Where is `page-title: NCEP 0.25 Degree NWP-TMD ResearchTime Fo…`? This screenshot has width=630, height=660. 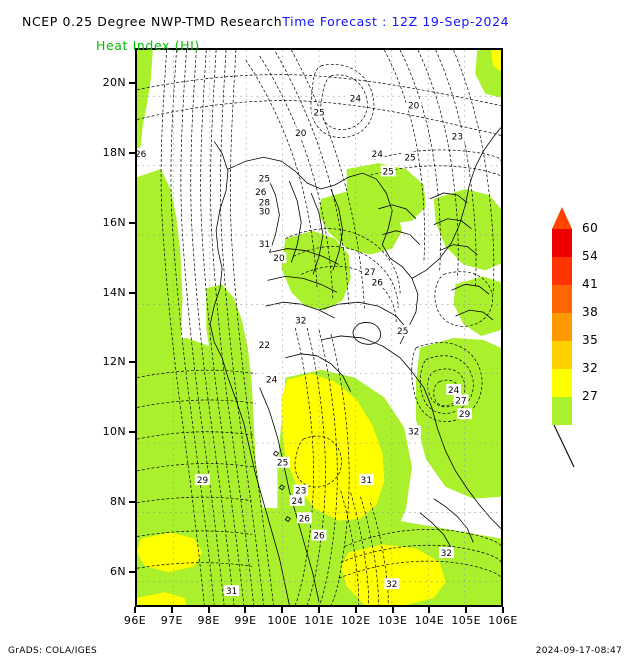 page-title: NCEP 0.25 Degree NWP-TMD ResearchTime Fo… is located at coordinates (265, 21).